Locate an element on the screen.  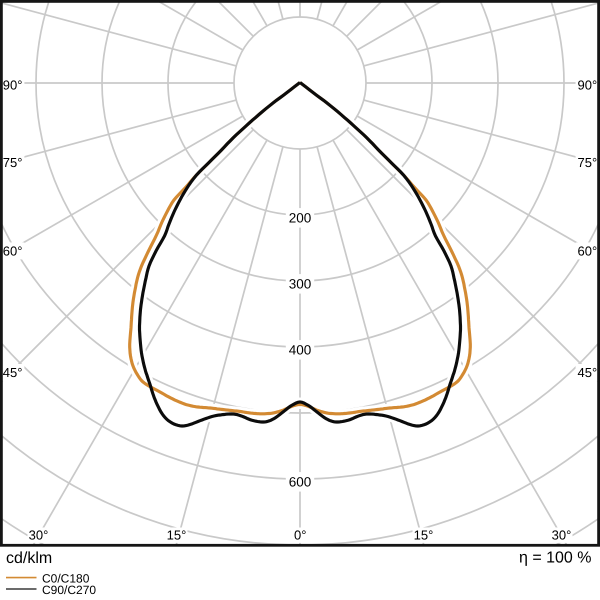
svg-text: 300 is located at coordinates (300, 283).